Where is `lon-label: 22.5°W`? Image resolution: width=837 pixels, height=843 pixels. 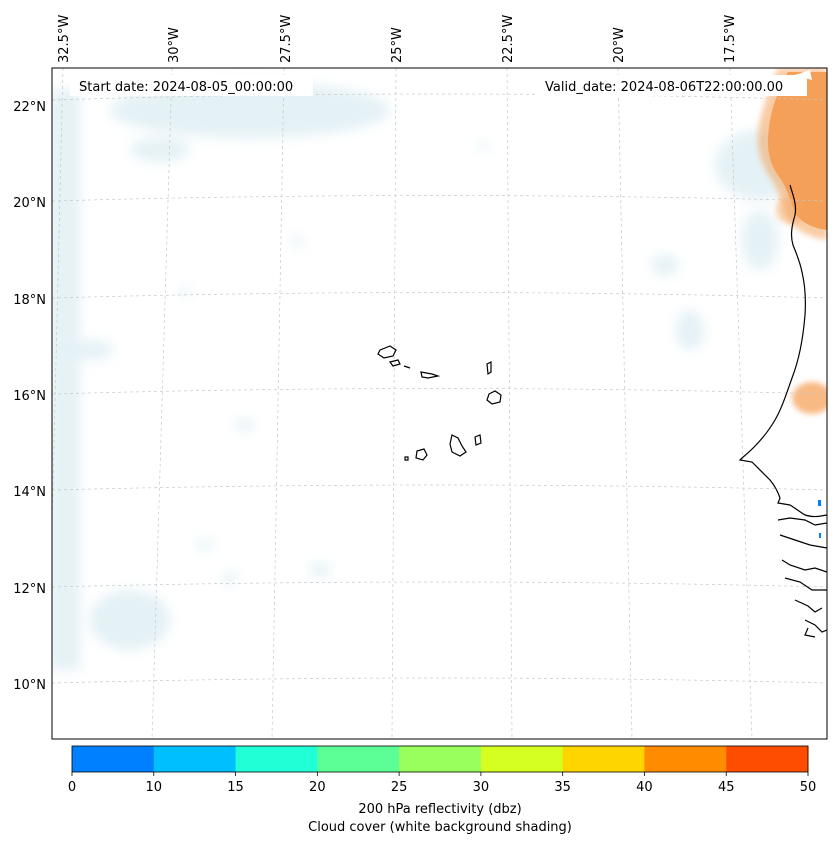
lon-label: 22.5°W is located at coordinates (508, 39).